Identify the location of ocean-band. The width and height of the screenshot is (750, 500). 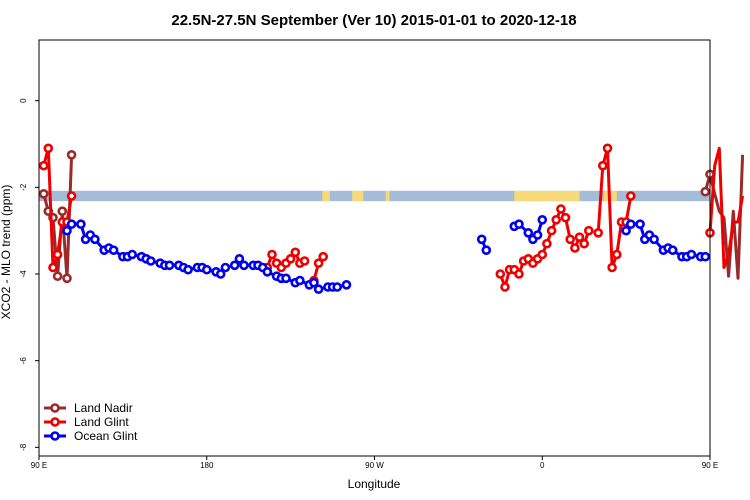
(374, 196).